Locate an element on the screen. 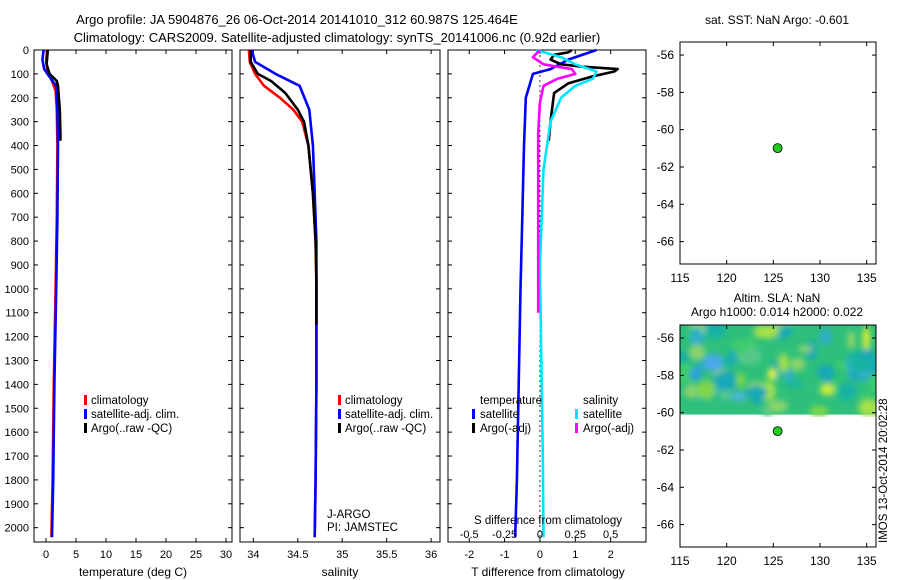  y-tick-label: 1700 is located at coordinates (17, 457).